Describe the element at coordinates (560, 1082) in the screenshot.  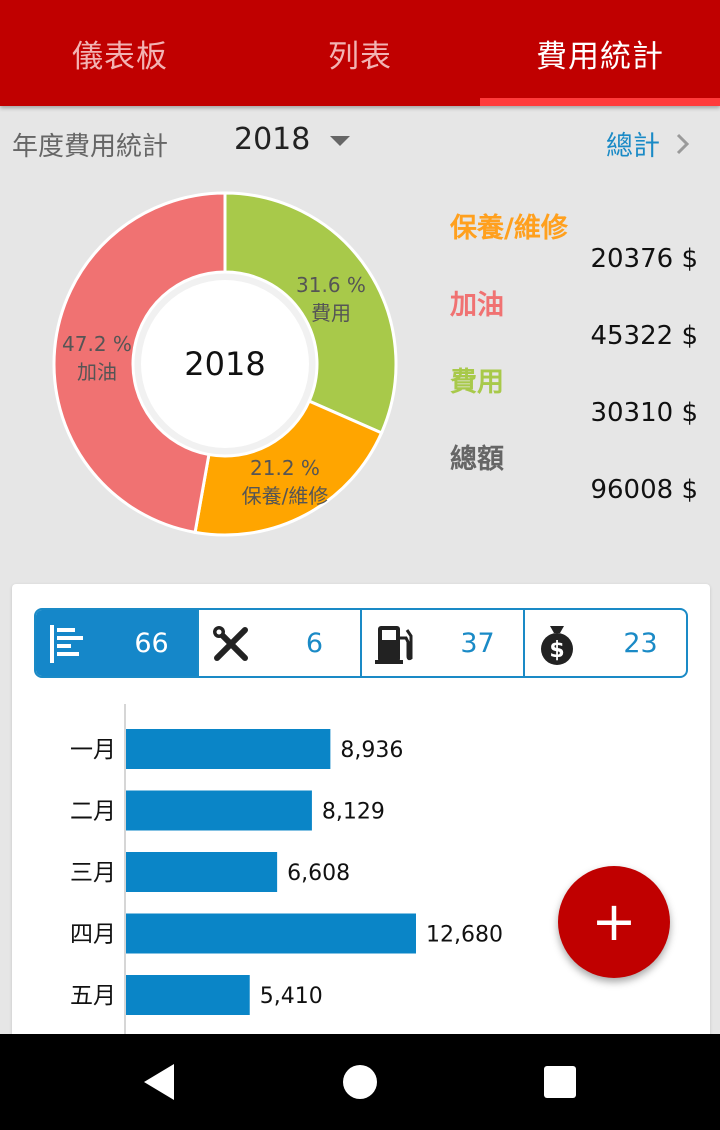
I see `recents-icon` at that location.